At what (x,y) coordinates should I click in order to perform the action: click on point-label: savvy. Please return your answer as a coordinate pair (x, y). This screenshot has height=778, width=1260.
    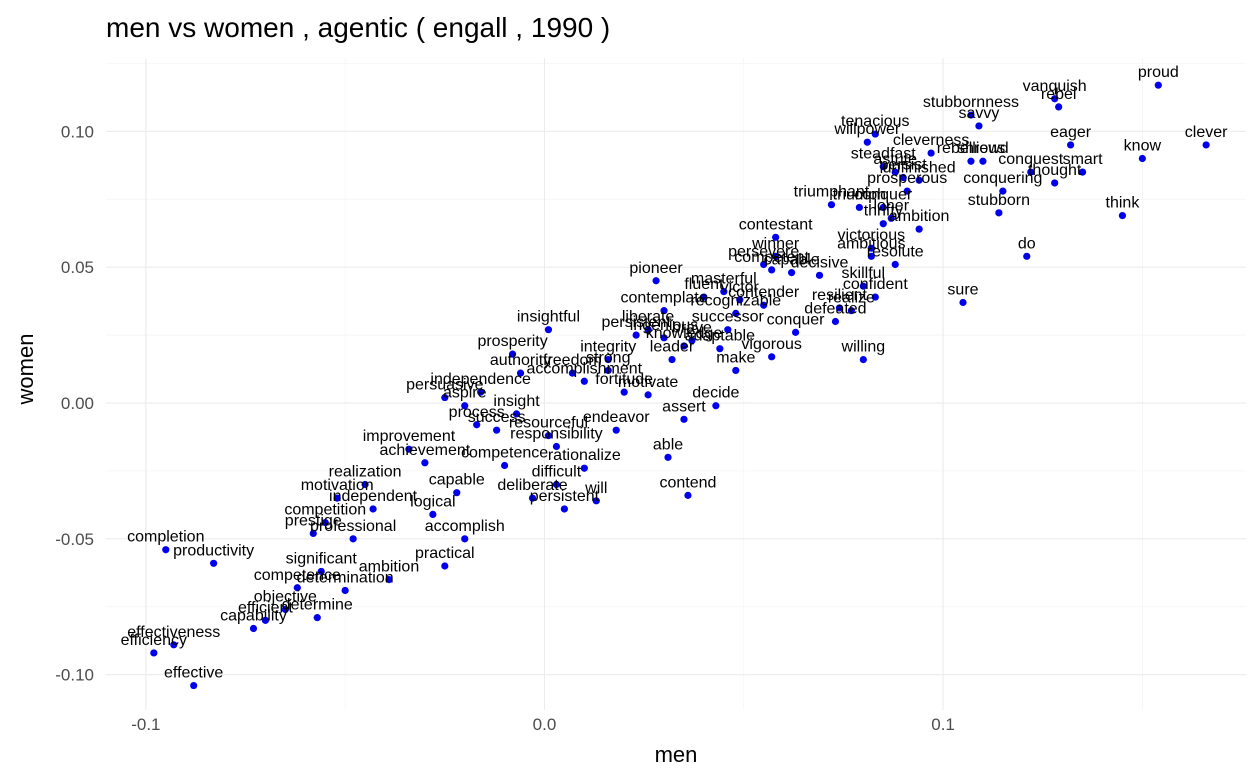
    Looking at the image, I should click on (978, 113).